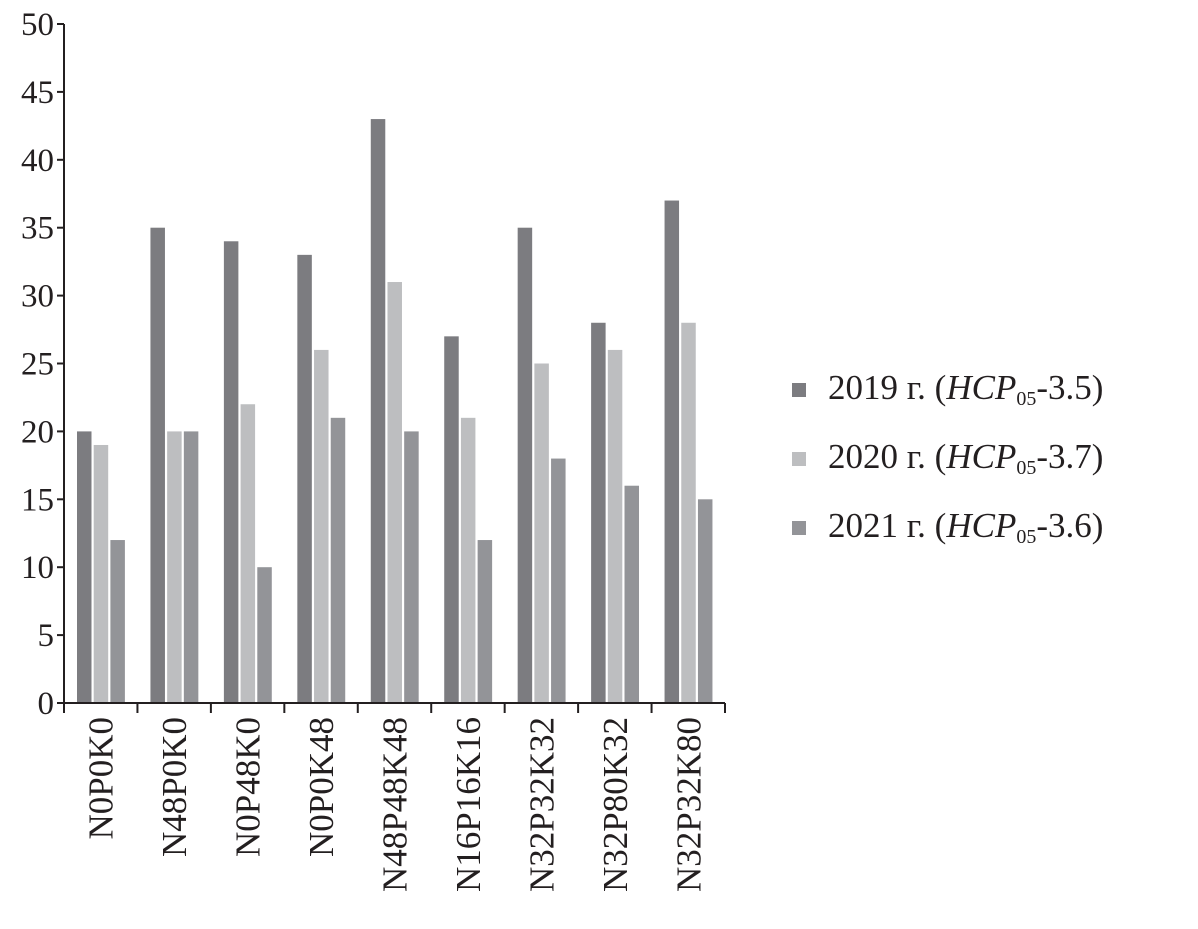 This screenshot has height=929, width=1198. Describe the element at coordinates (37, 93) in the screenshot. I see `y-tick-label: 45` at that location.